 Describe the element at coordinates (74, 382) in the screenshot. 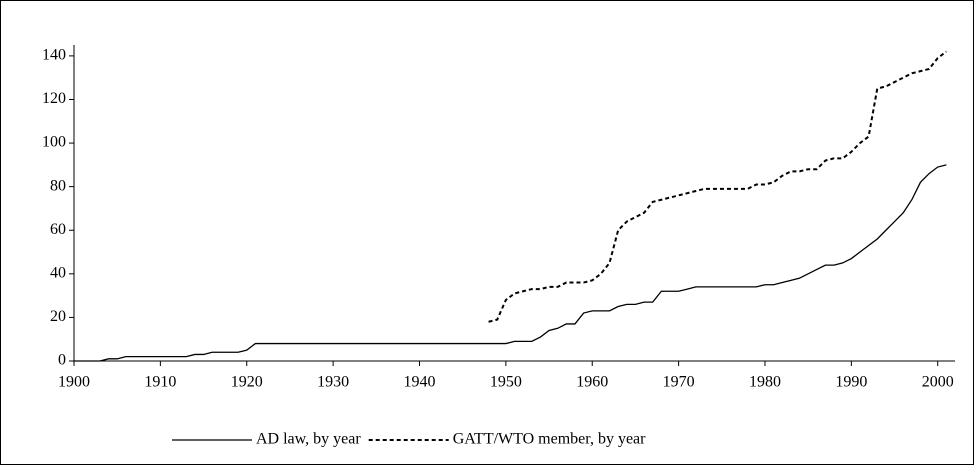

I see `x-tick-label: 1900` at that location.